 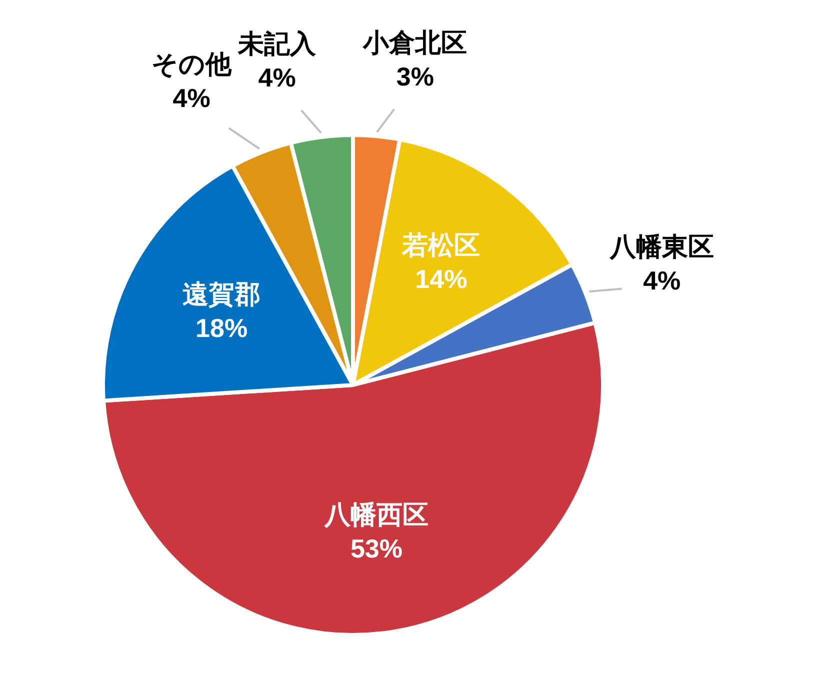 What do you see at coordinates (375, 514) in the screenshot?
I see `slice-label: 八幡西区` at bounding box center [375, 514].